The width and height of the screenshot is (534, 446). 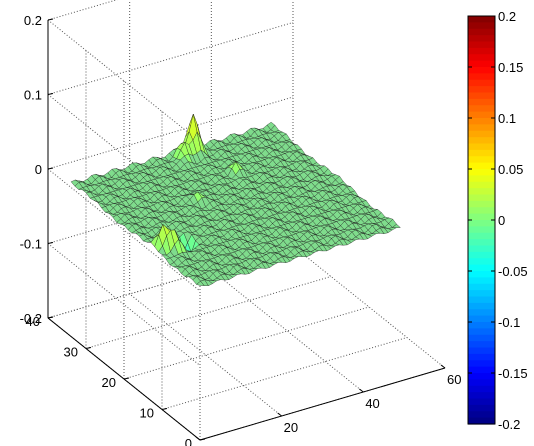 I want to click on z-tick-label: -0.2, so click(x=31, y=318).